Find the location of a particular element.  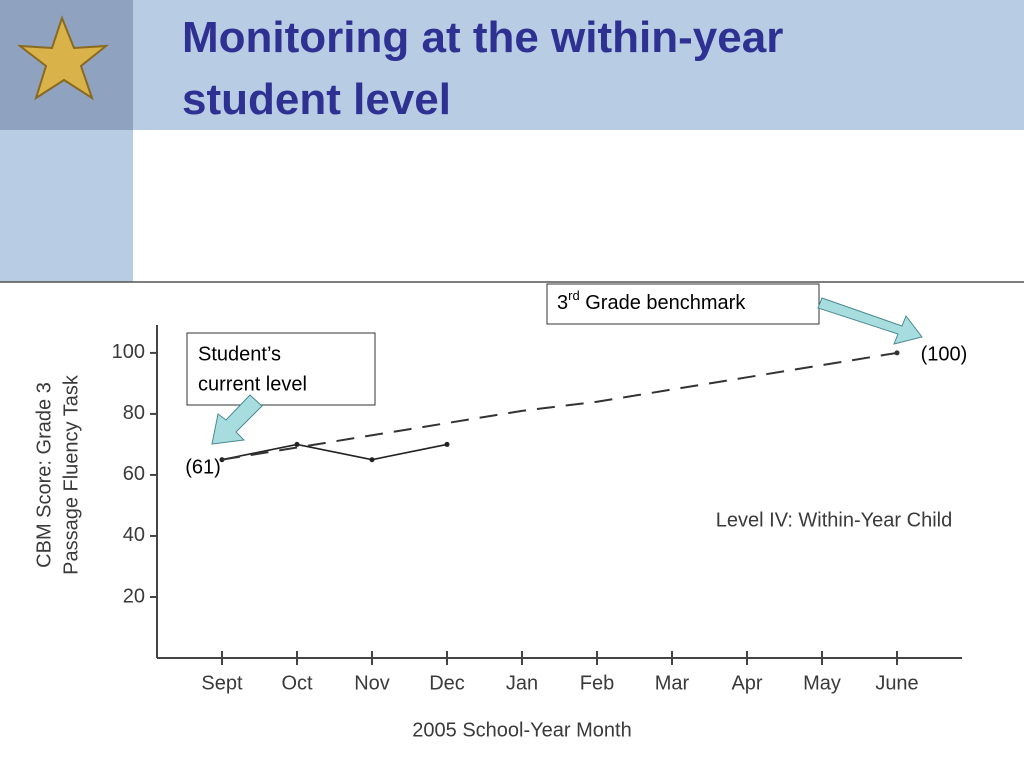

title: Monitoring at the within-year is located at coordinates (482, 37).